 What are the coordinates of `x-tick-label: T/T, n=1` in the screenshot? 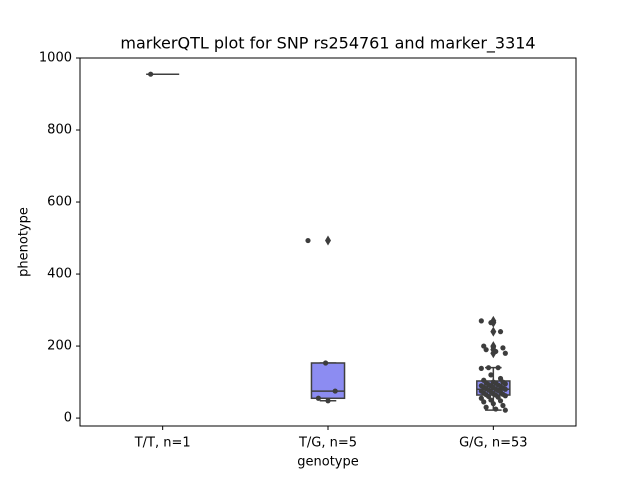 It's located at (162, 443).